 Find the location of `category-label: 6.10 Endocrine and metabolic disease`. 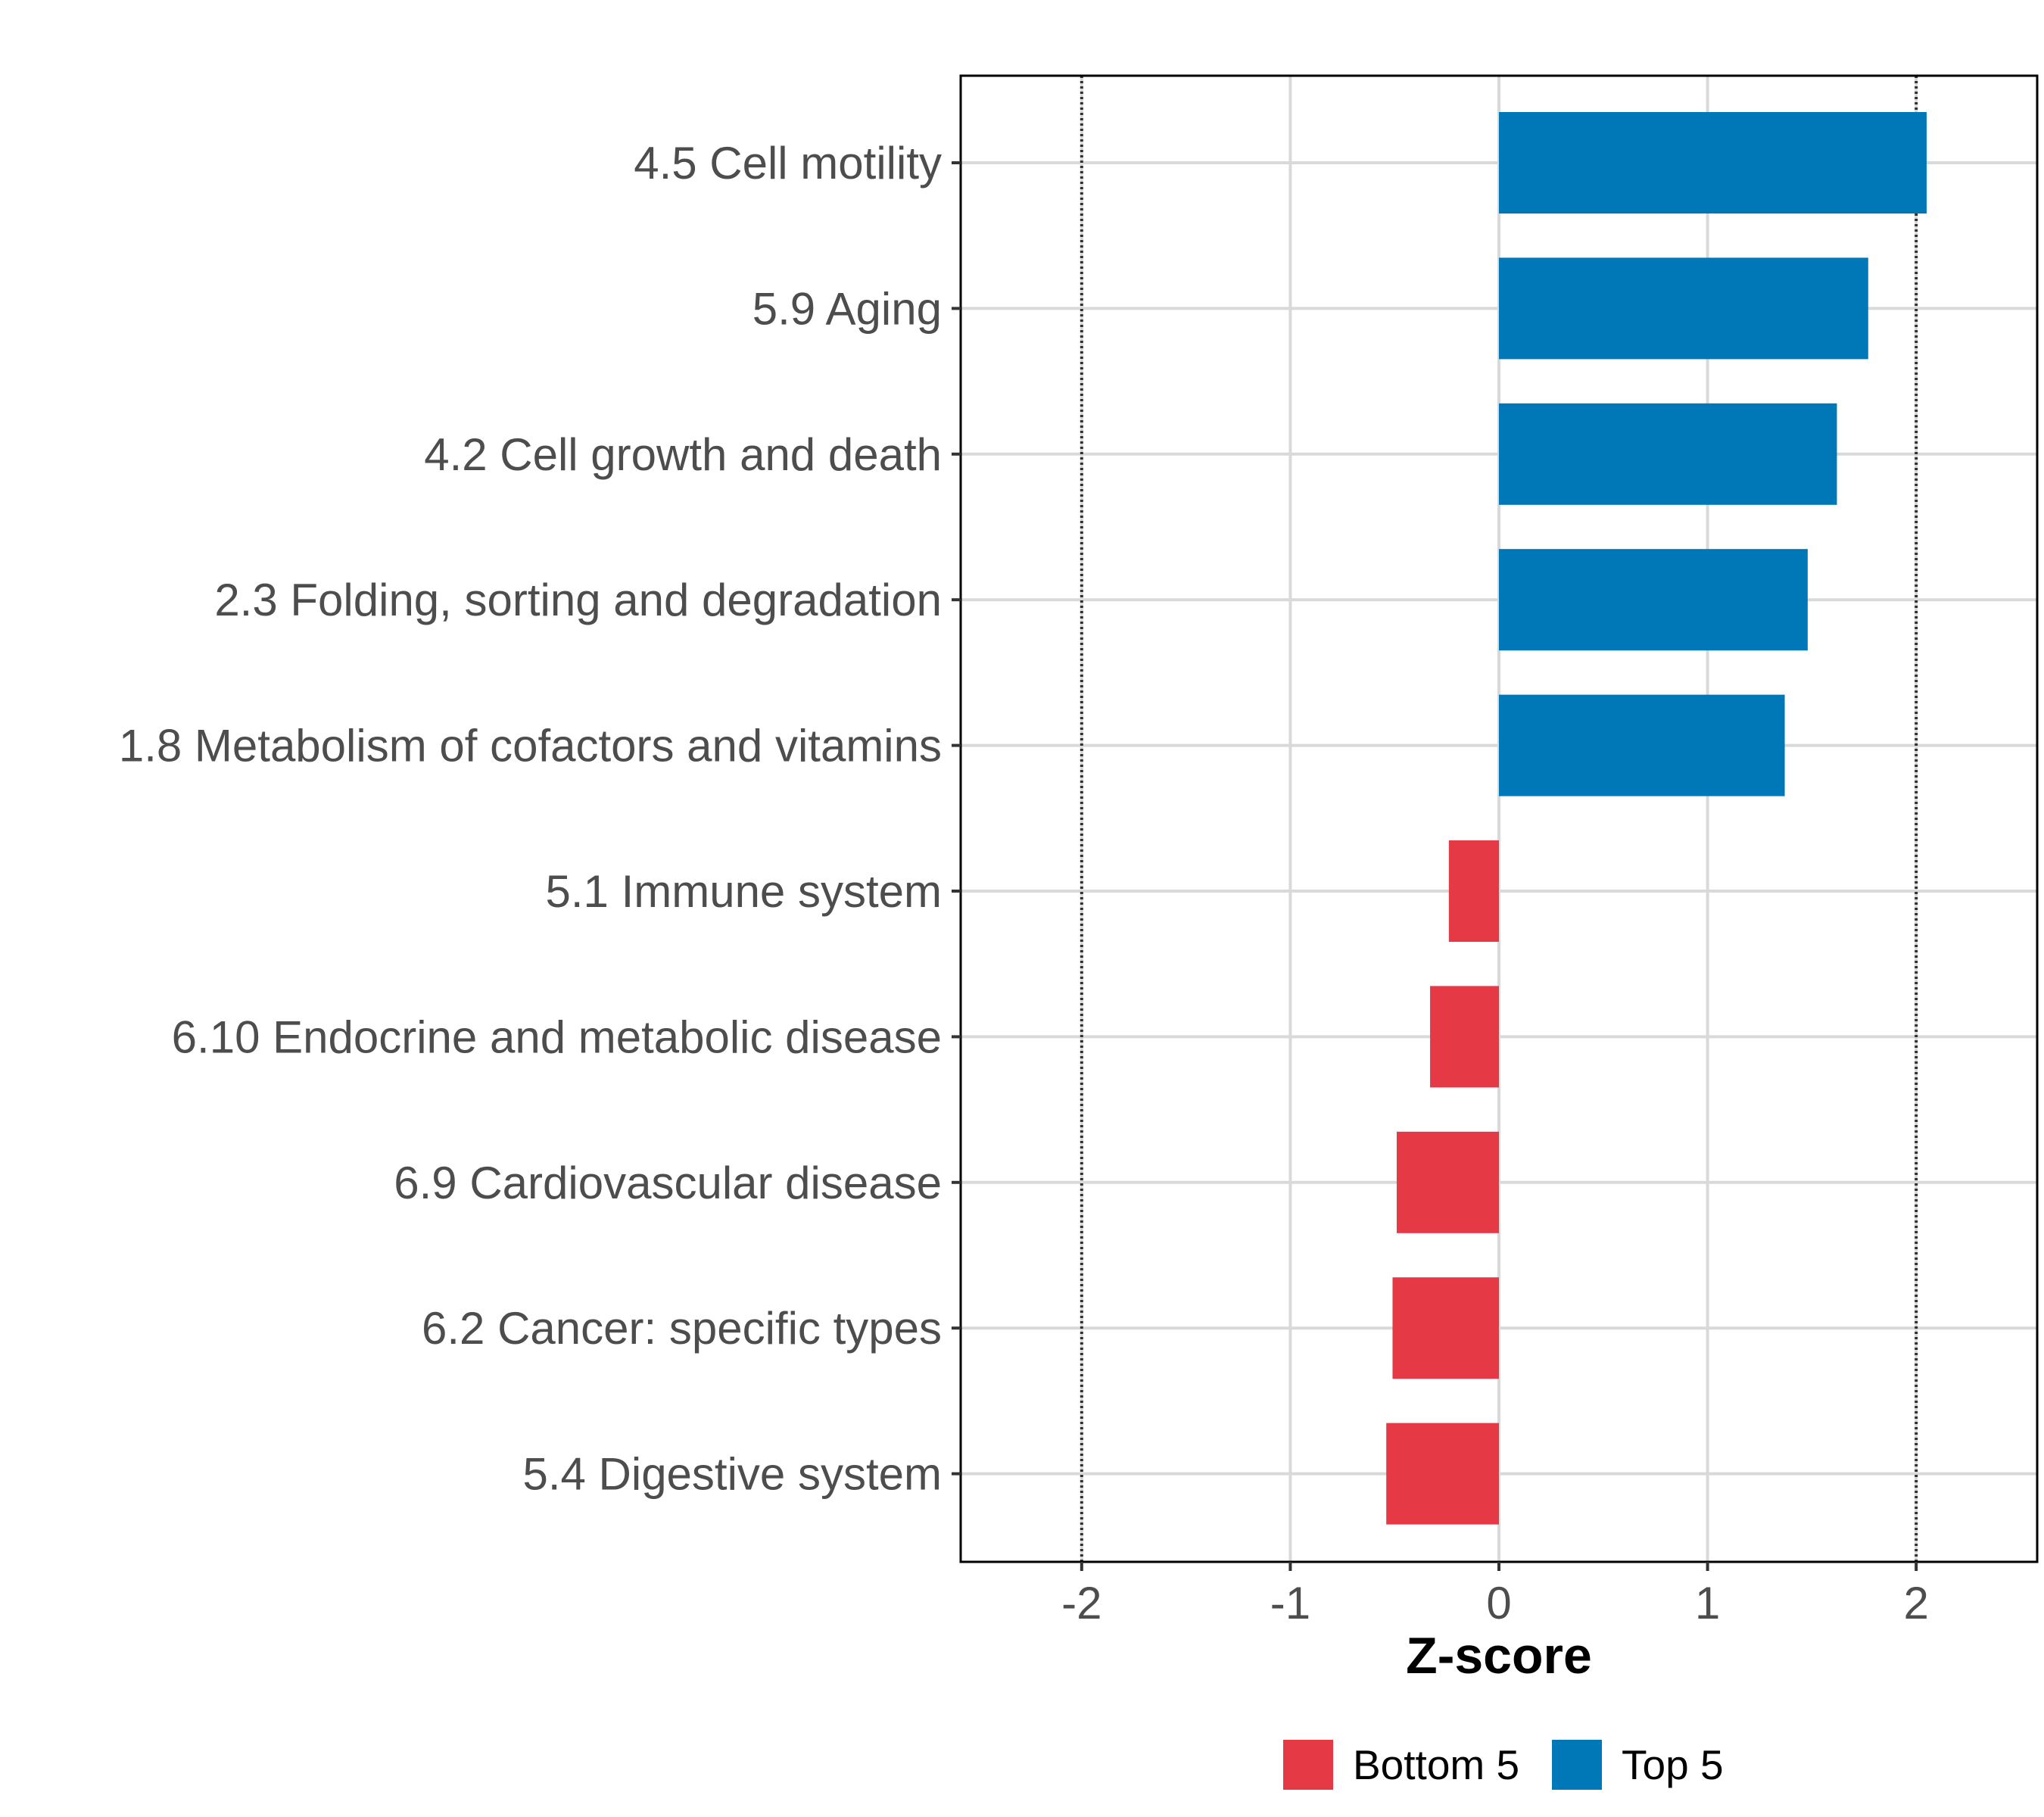

category-label: 6.10 Endocrine and metabolic disease is located at coordinates (557, 1036).